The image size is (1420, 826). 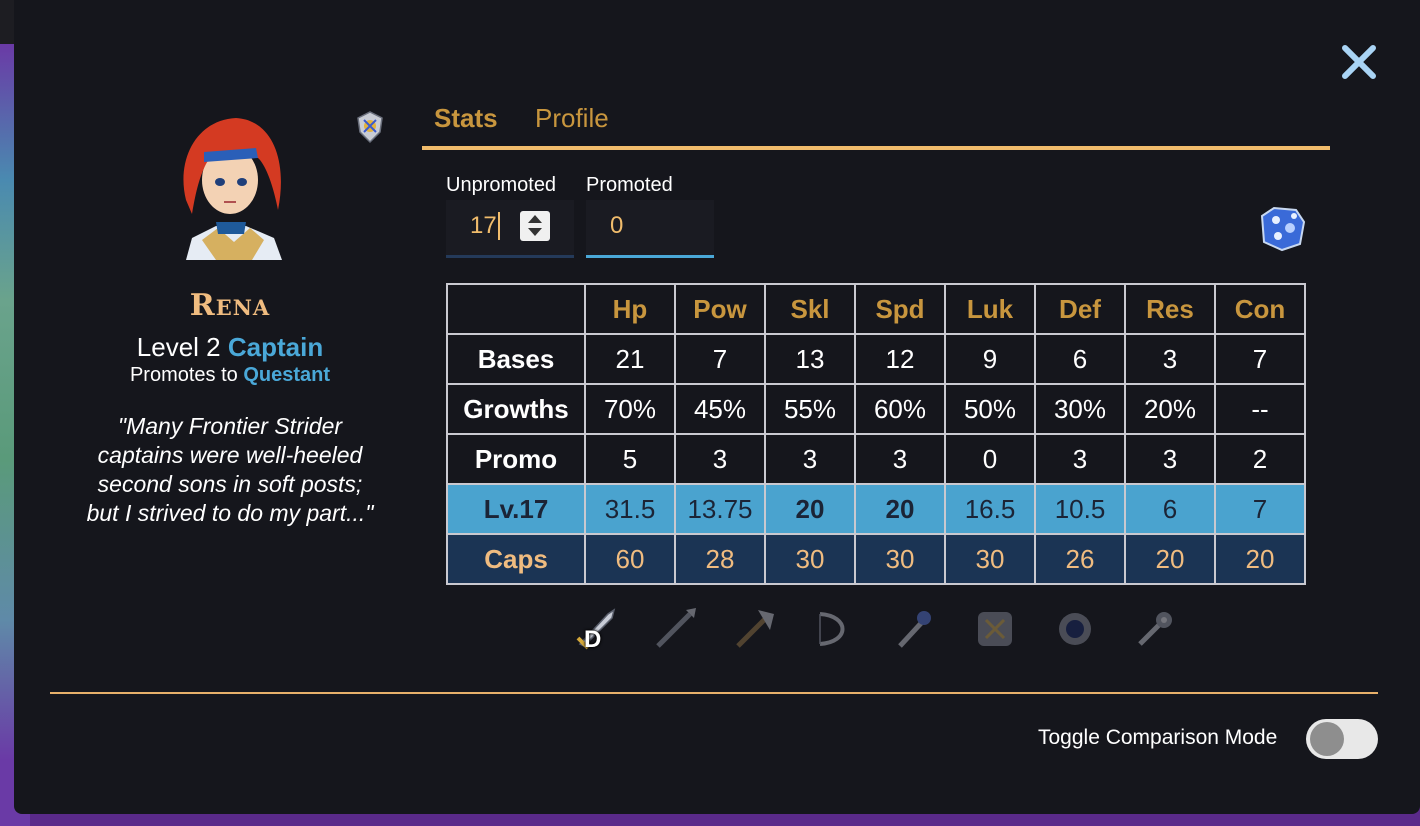 What do you see at coordinates (1158, 737) in the screenshot?
I see `comparison-mode-label: Toggle Comparison Mode` at bounding box center [1158, 737].